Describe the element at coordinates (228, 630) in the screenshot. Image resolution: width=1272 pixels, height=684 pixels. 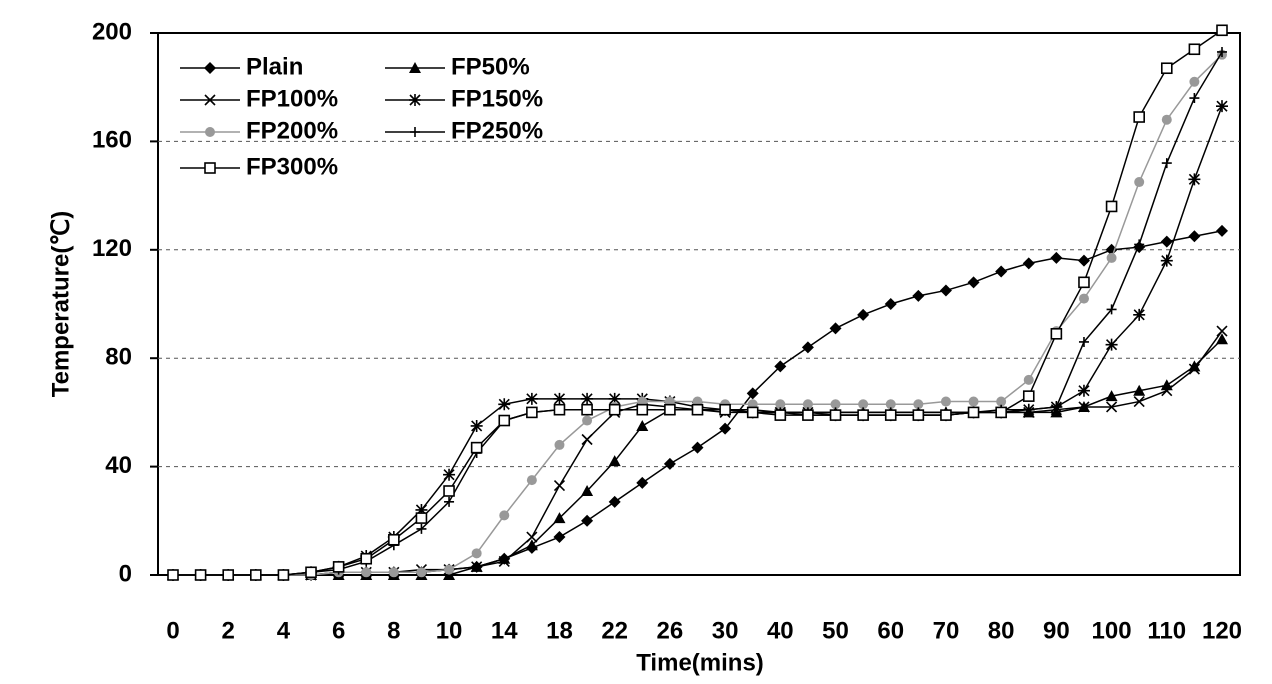
I see `x-tick-label: 2` at that location.